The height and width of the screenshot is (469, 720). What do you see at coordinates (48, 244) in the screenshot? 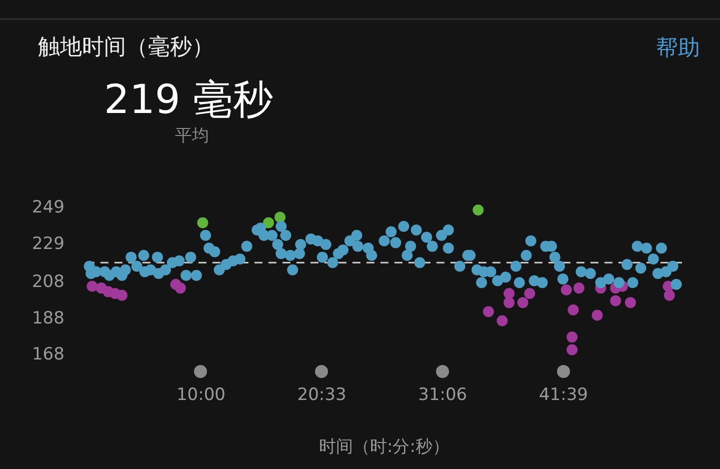
I see `y-tick-label: 229` at bounding box center [48, 244].